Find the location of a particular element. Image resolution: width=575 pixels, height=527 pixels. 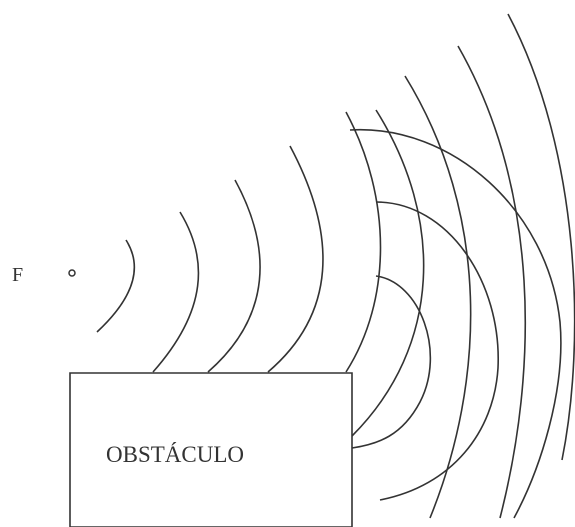

source-point-icon is located at coordinates (72, 273).